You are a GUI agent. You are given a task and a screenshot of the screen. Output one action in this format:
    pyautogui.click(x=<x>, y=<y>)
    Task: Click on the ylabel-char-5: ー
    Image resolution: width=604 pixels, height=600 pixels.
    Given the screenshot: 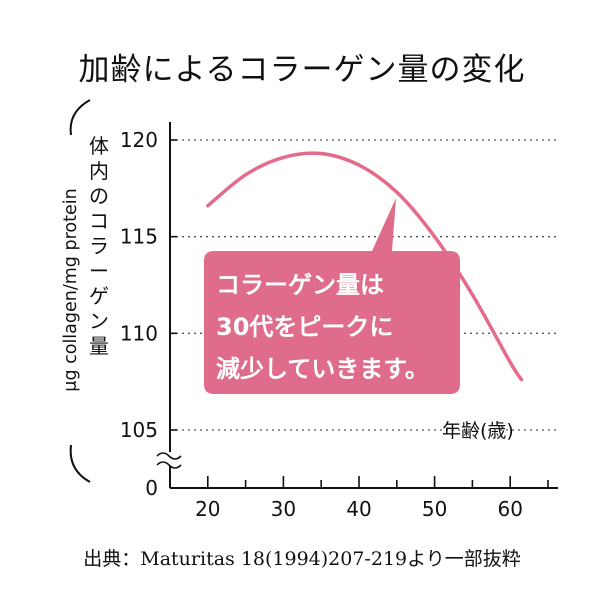 What is the action you would take?
    pyautogui.click(x=99, y=271)
    